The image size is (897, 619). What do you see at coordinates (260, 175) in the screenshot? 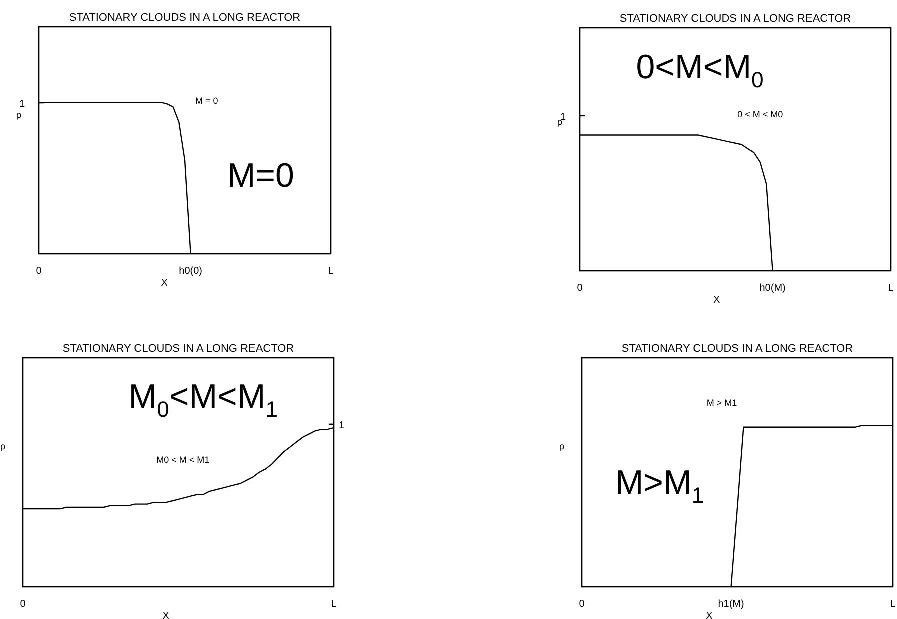
I see `annotation: M=0` at bounding box center [260, 175].